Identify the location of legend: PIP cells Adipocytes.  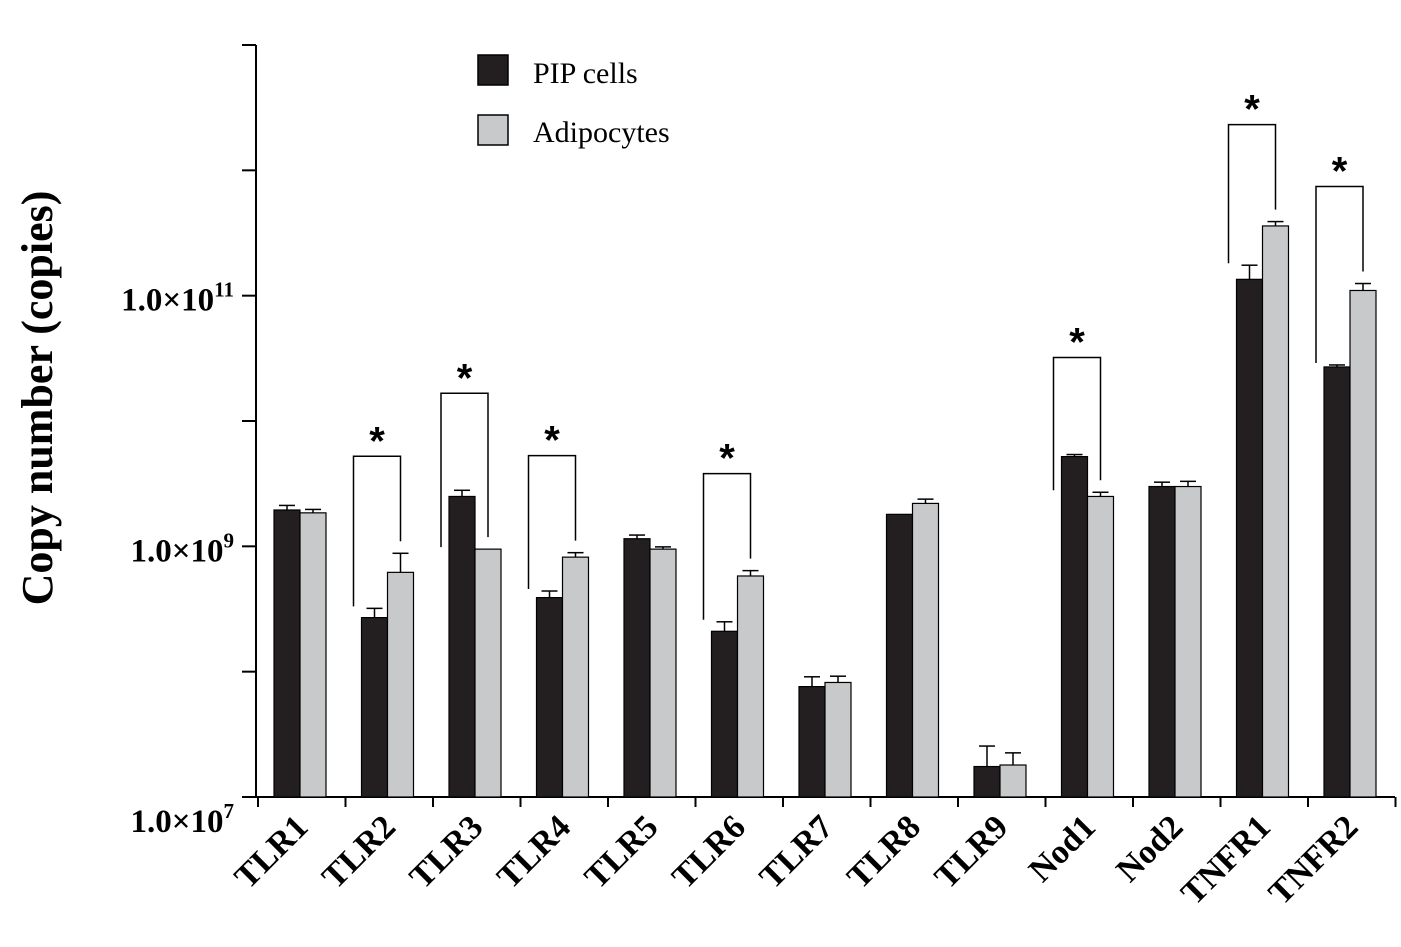
(573, 101).